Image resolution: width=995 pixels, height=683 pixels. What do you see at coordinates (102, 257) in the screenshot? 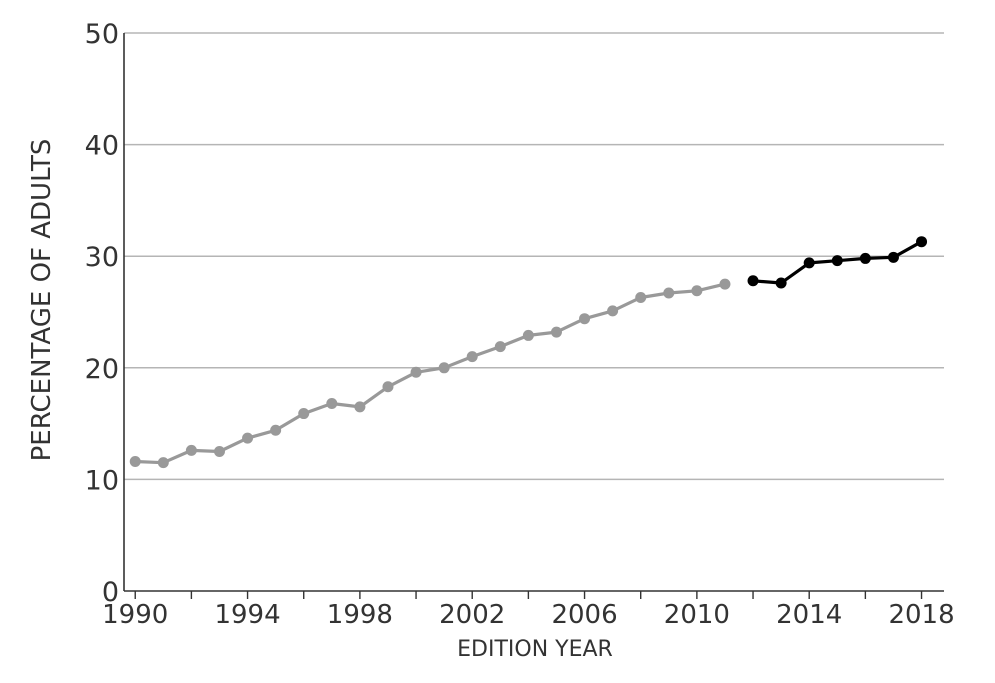
I see `y-tick-label-30: 30` at bounding box center [102, 257].